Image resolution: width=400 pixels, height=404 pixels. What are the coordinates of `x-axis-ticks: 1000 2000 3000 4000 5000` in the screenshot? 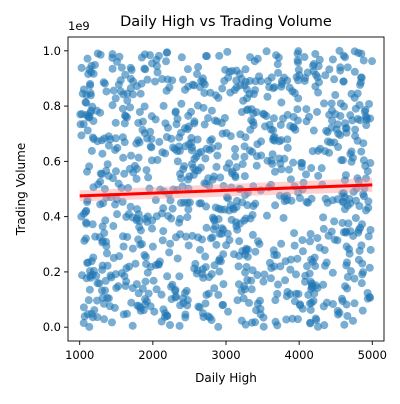 It's located at (226, 351).